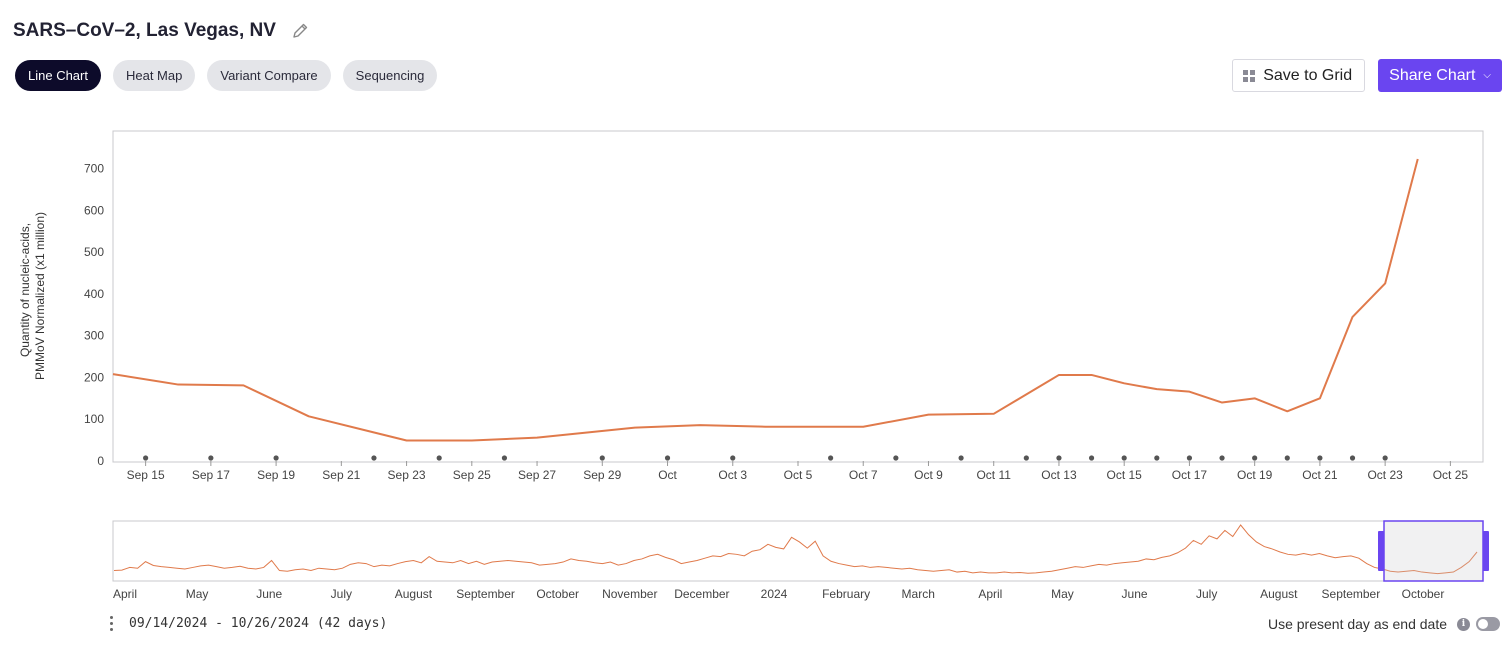 The image size is (1508, 646). Describe the element at coordinates (161, 31) in the screenshot. I see `chart-header: SARS–CoV–2, Las Vegas, NV` at that location.